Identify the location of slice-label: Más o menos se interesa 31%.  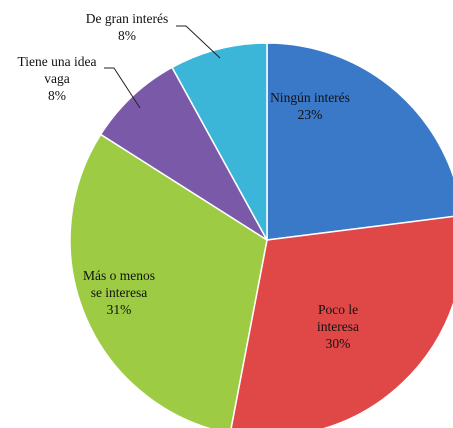
(119, 292).